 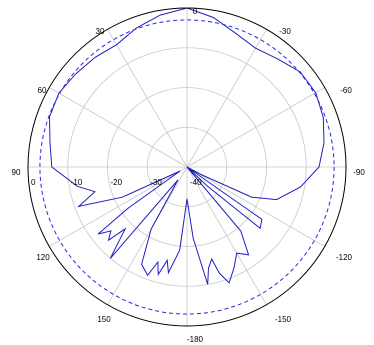 I want to click on angle-tick-label: -30, so click(x=285, y=31).